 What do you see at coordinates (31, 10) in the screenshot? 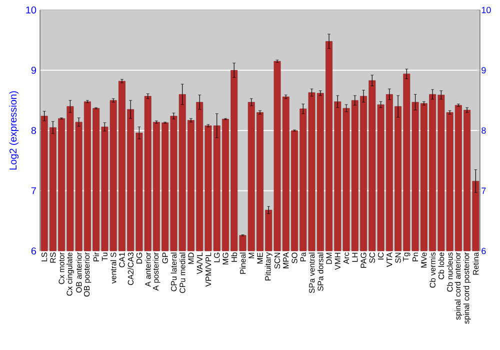
I see `y-tick-label: 10` at bounding box center [31, 10].